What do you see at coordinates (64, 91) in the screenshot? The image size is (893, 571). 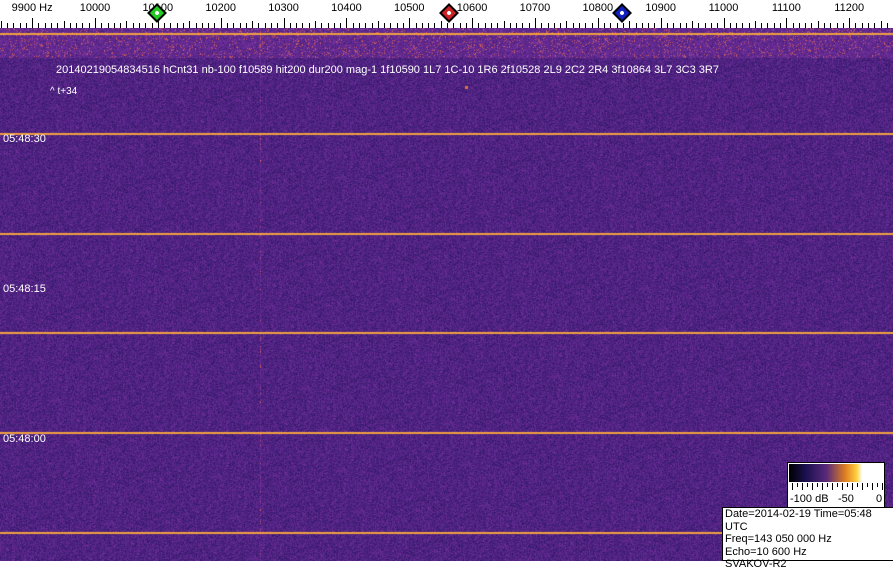 I see `time-offset-label: ^ t+34` at bounding box center [64, 91].